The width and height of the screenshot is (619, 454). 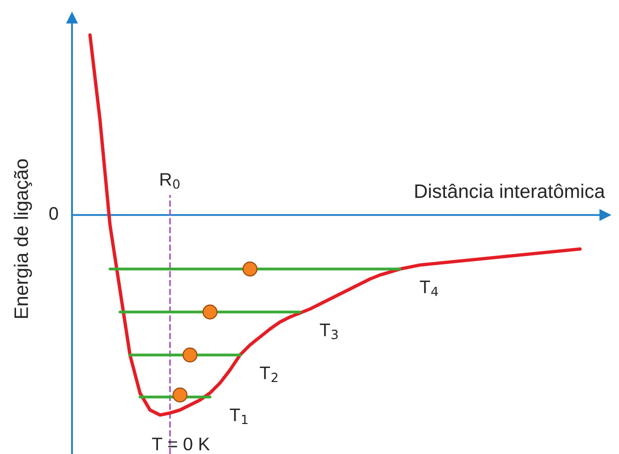 What do you see at coordinates (429, 288) in the screenshot?
I see `series-label: T$_{4}$` at bounding box center [429, 288].